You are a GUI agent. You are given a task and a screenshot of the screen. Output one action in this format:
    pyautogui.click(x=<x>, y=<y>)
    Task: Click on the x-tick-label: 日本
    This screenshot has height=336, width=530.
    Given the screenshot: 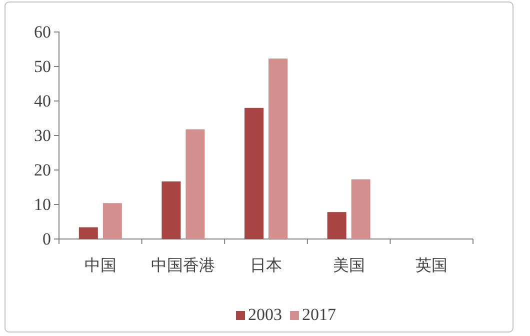 What is the action you would take?
    pyautogui.click(x=266, y=265)
    